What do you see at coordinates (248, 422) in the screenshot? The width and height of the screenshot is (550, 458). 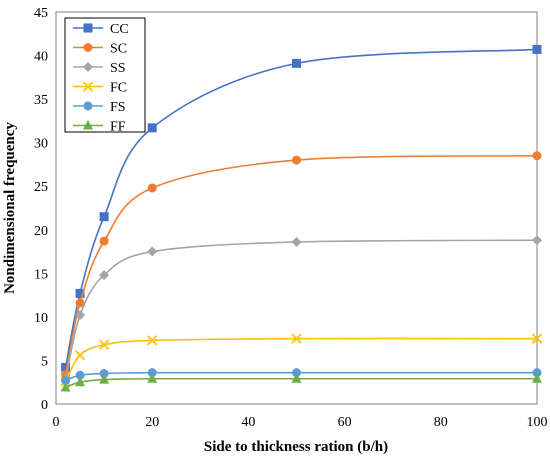 I see `x-tick-label: 40` at bounding box center [248, 422].